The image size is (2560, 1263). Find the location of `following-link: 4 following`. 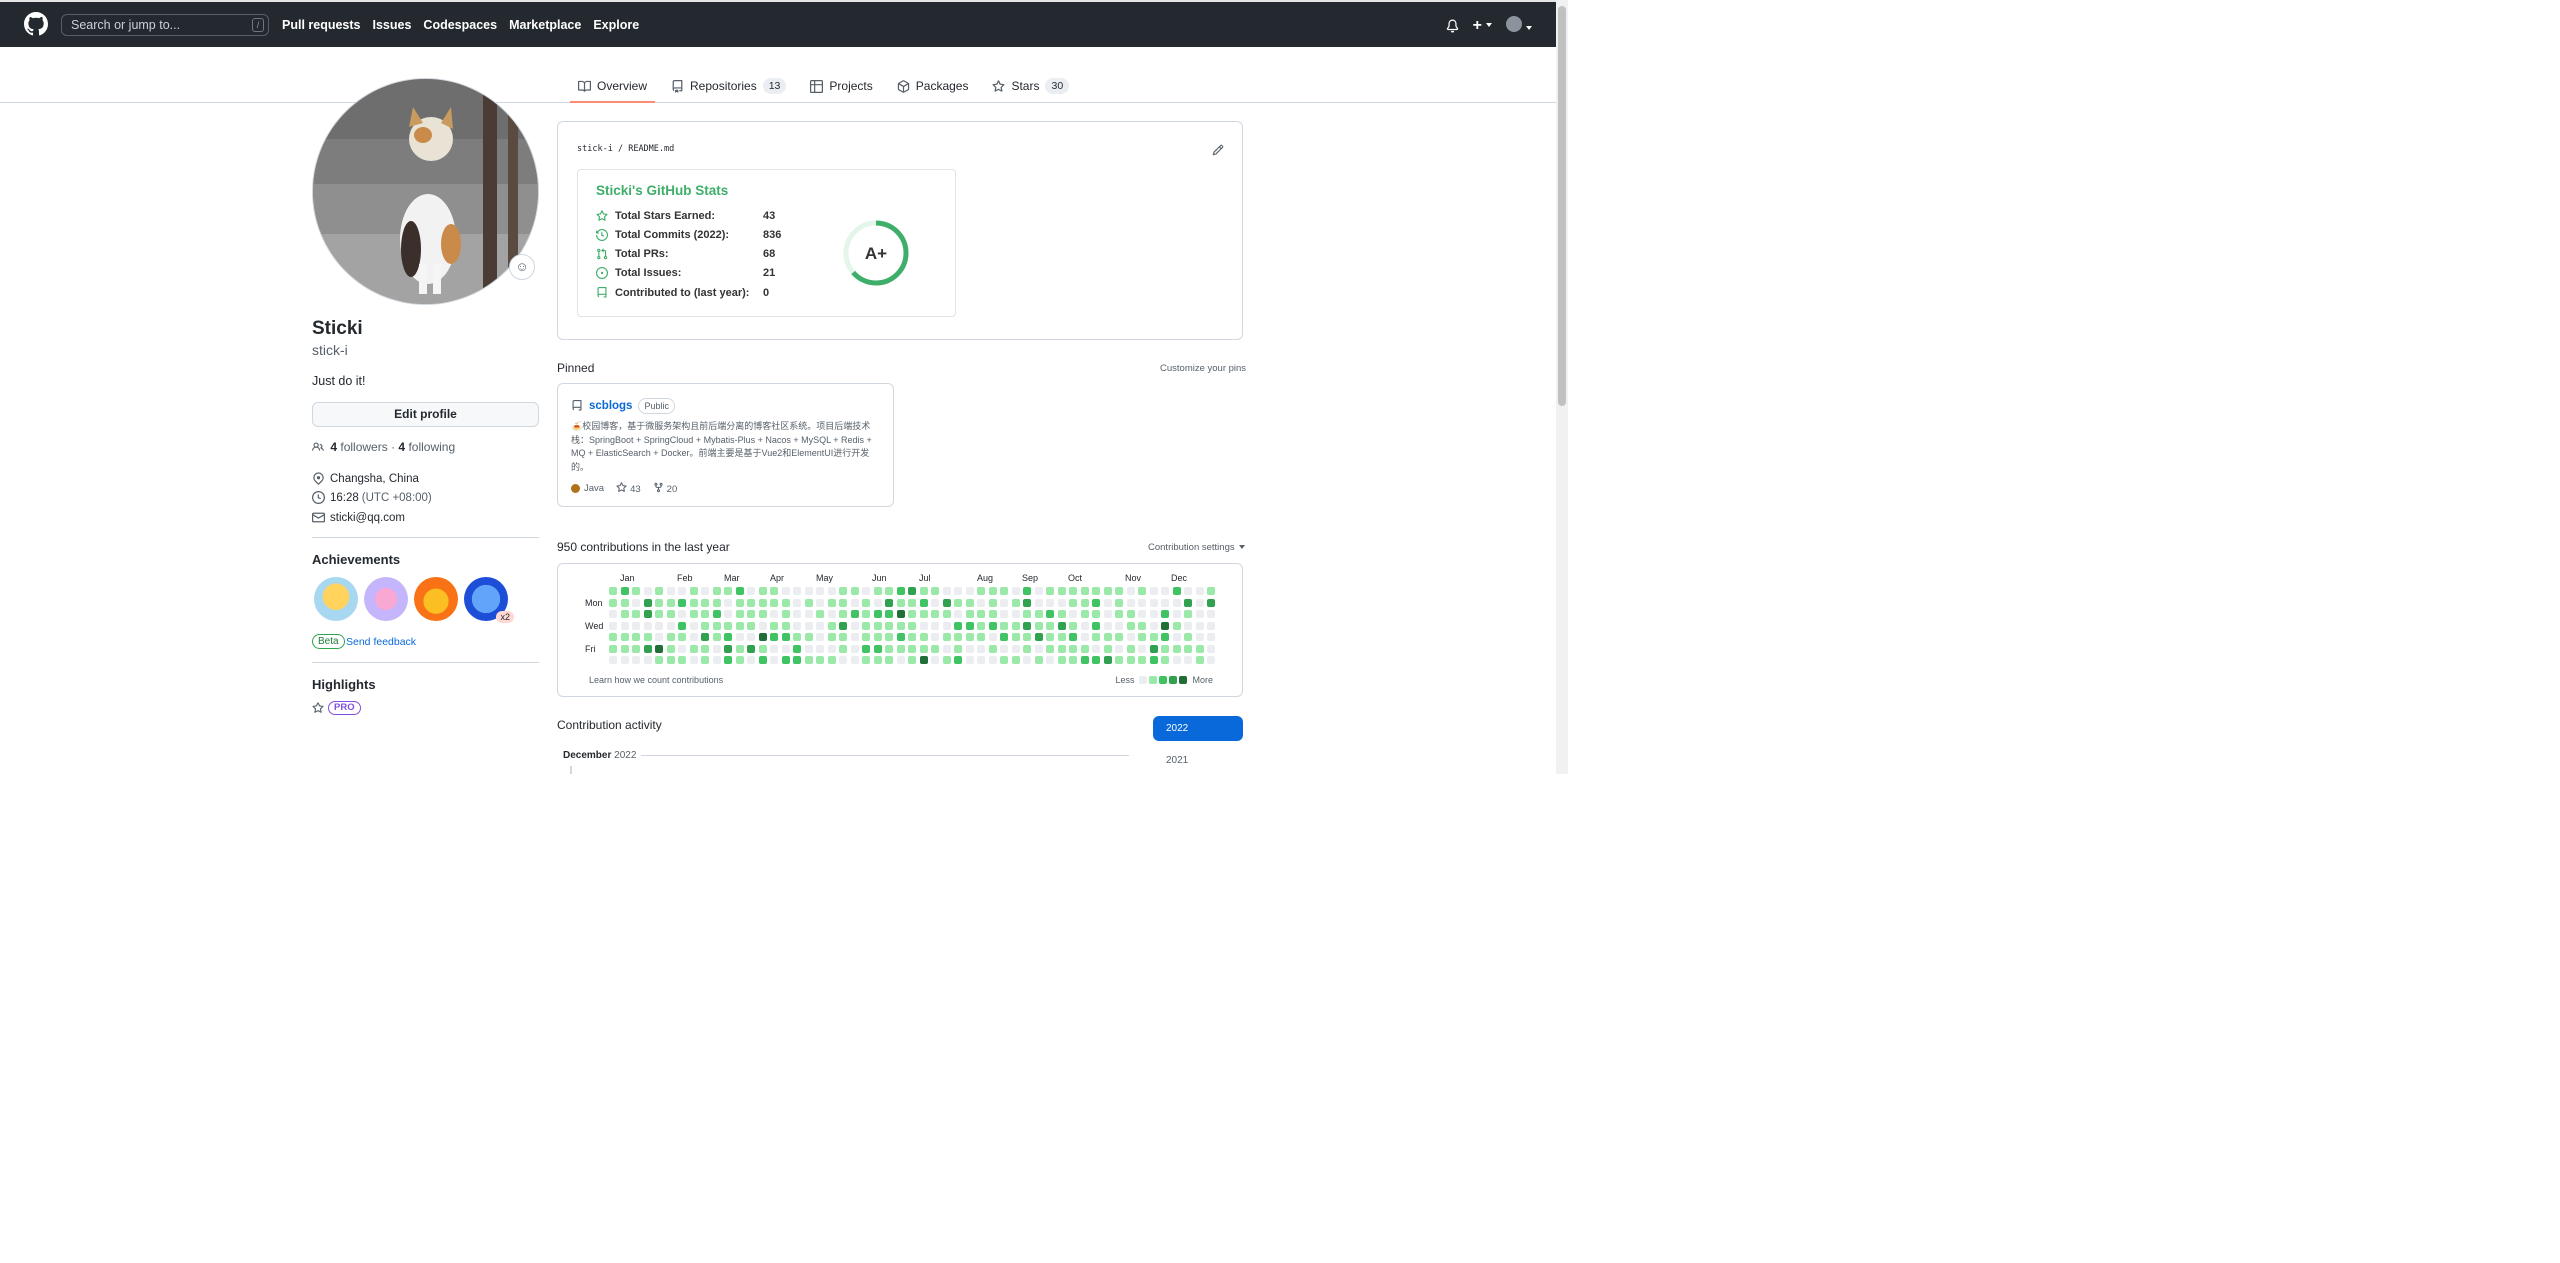

following-link: 4 following is located at coordinates (426, 447).